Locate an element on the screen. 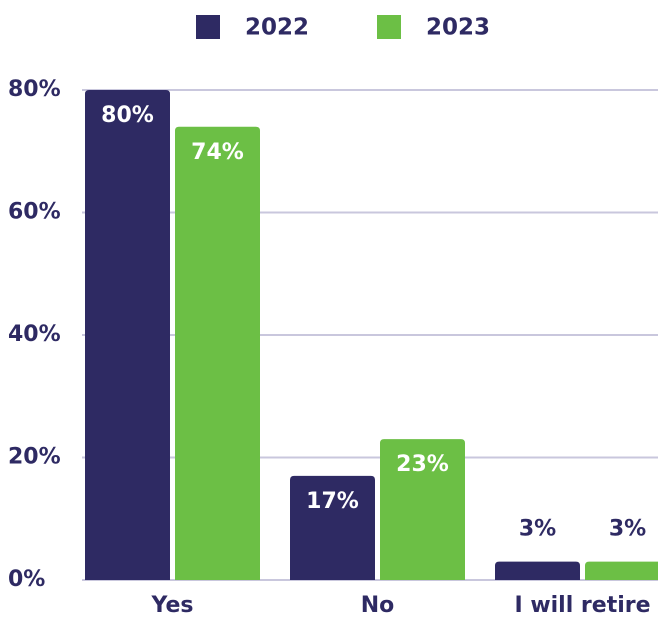 This screenshot has width=658, height=617. y-tick-label: 60% is located at coordinates (34, 212).